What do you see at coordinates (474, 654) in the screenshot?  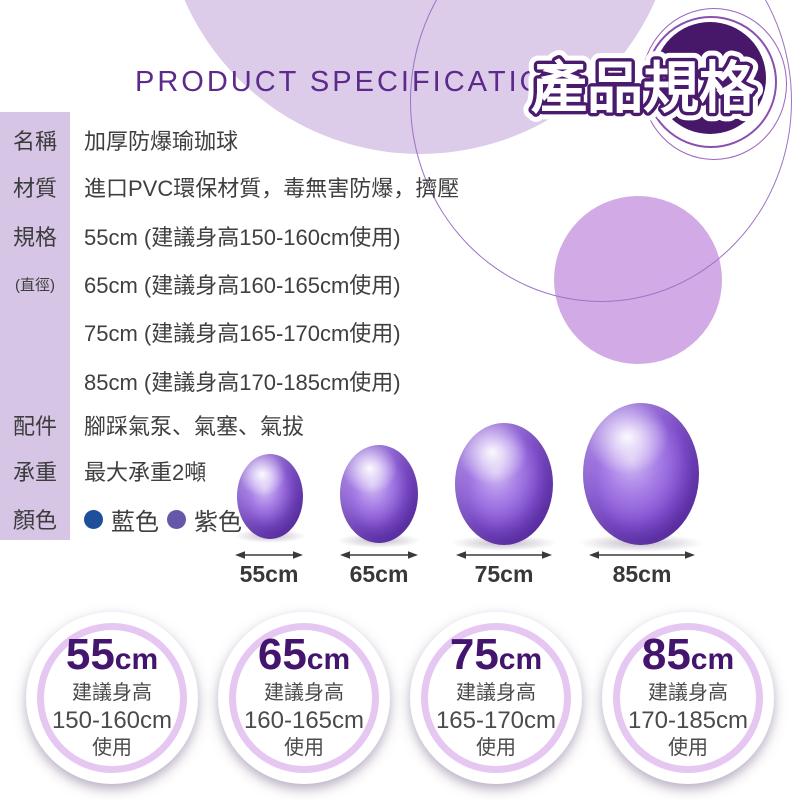 I see `size-number: 75` at bounding box center [474, 654].